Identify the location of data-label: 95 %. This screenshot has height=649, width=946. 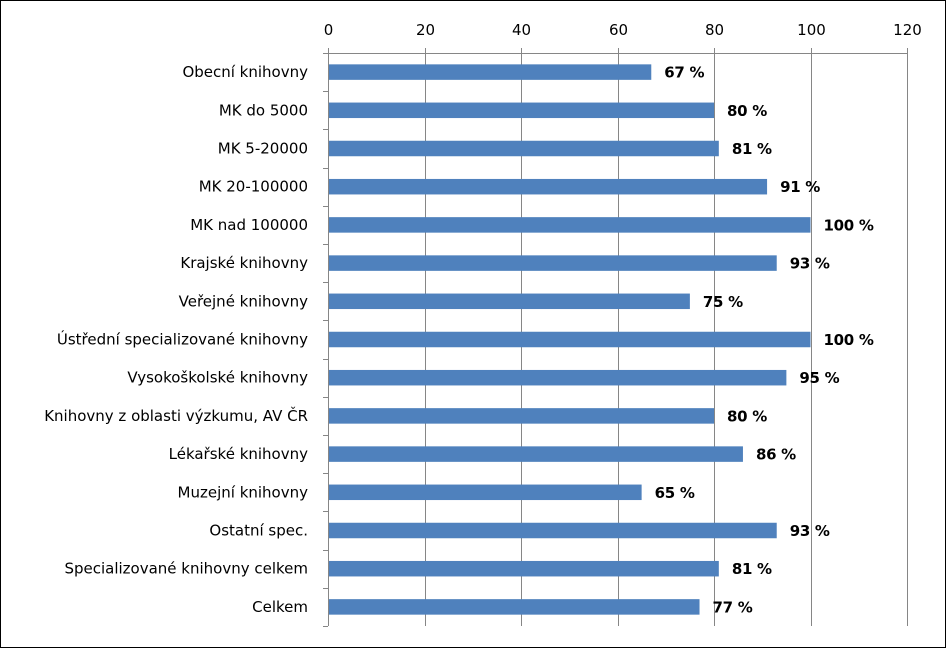
(819, 378).